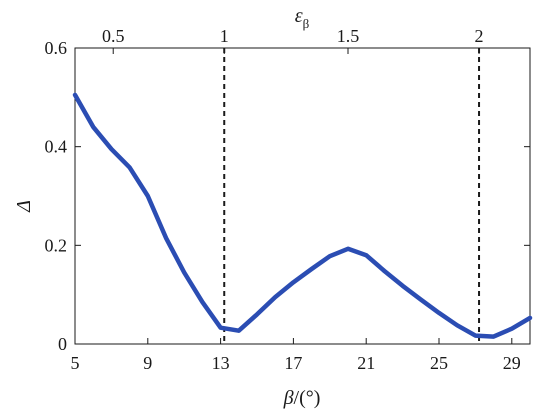 The height and width of the screenshot is (415, 544). What do you see at coordinates (75, 363) in the screenshot?
I see `x-tick-label: 5` at bounding box center [75, 363].